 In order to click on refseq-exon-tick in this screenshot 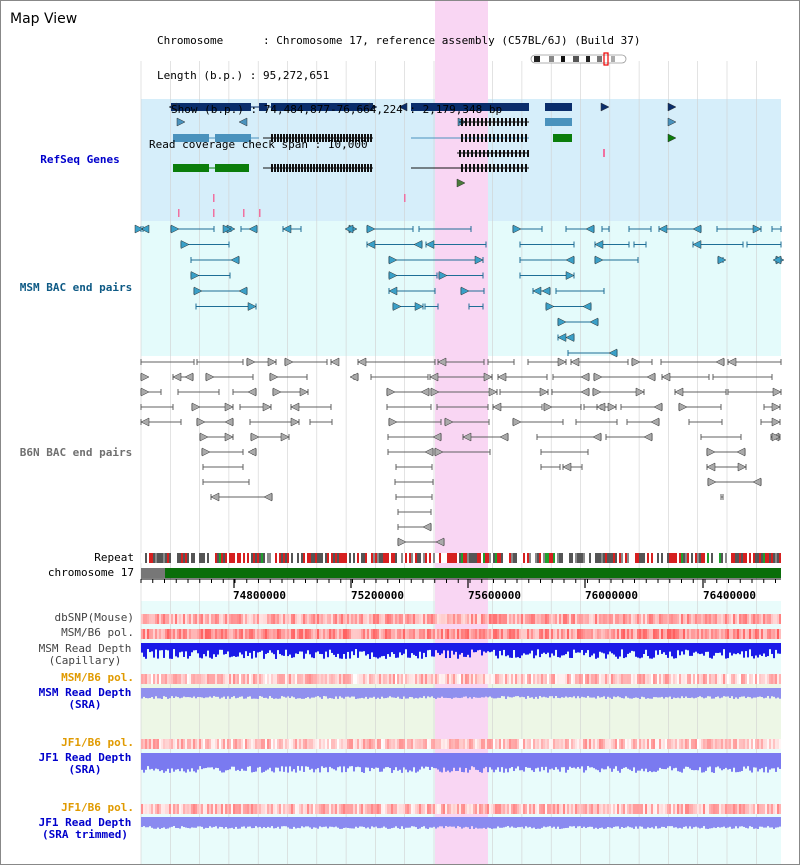, I will do `click(462, 138)`.